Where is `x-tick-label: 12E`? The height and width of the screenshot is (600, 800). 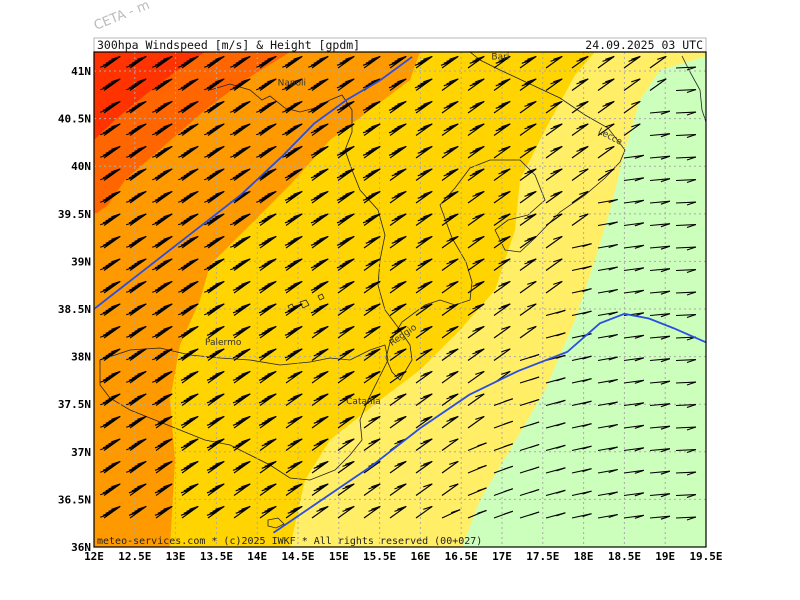 x-tick-label: 12E is located at coordinates (94, 556).